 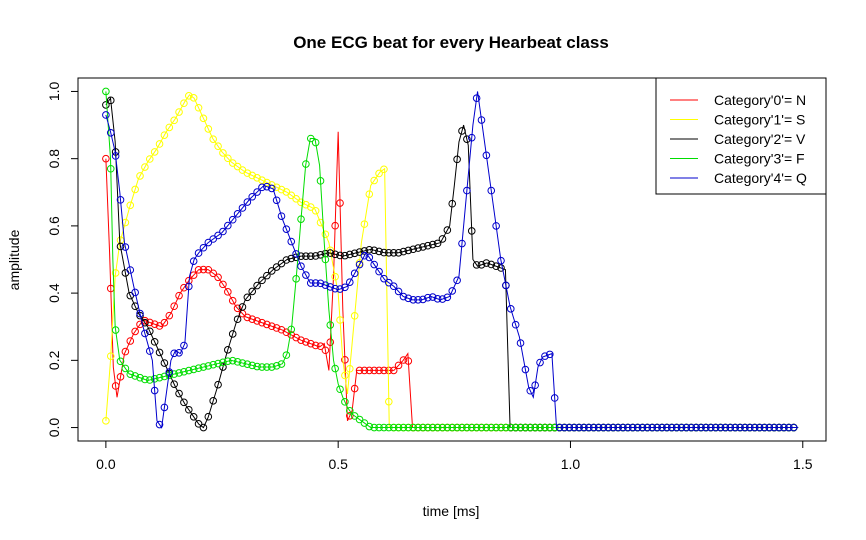 What do you see at coordinates (760, 100) in the screenshot?
I see `legend-label: Category'0'= N` at bounding box center [760, 100].